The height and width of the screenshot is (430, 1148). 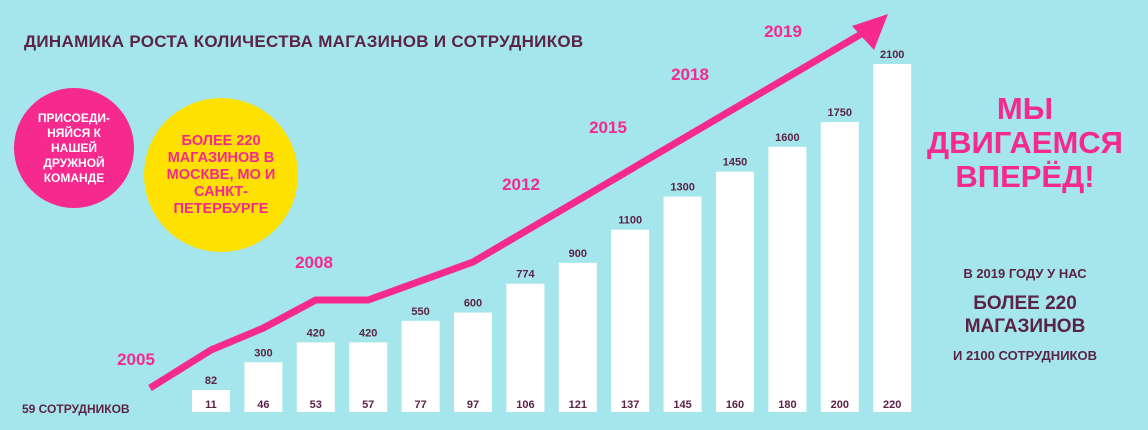 I want to click on year-label: 2019, so click(x=783, y=31).